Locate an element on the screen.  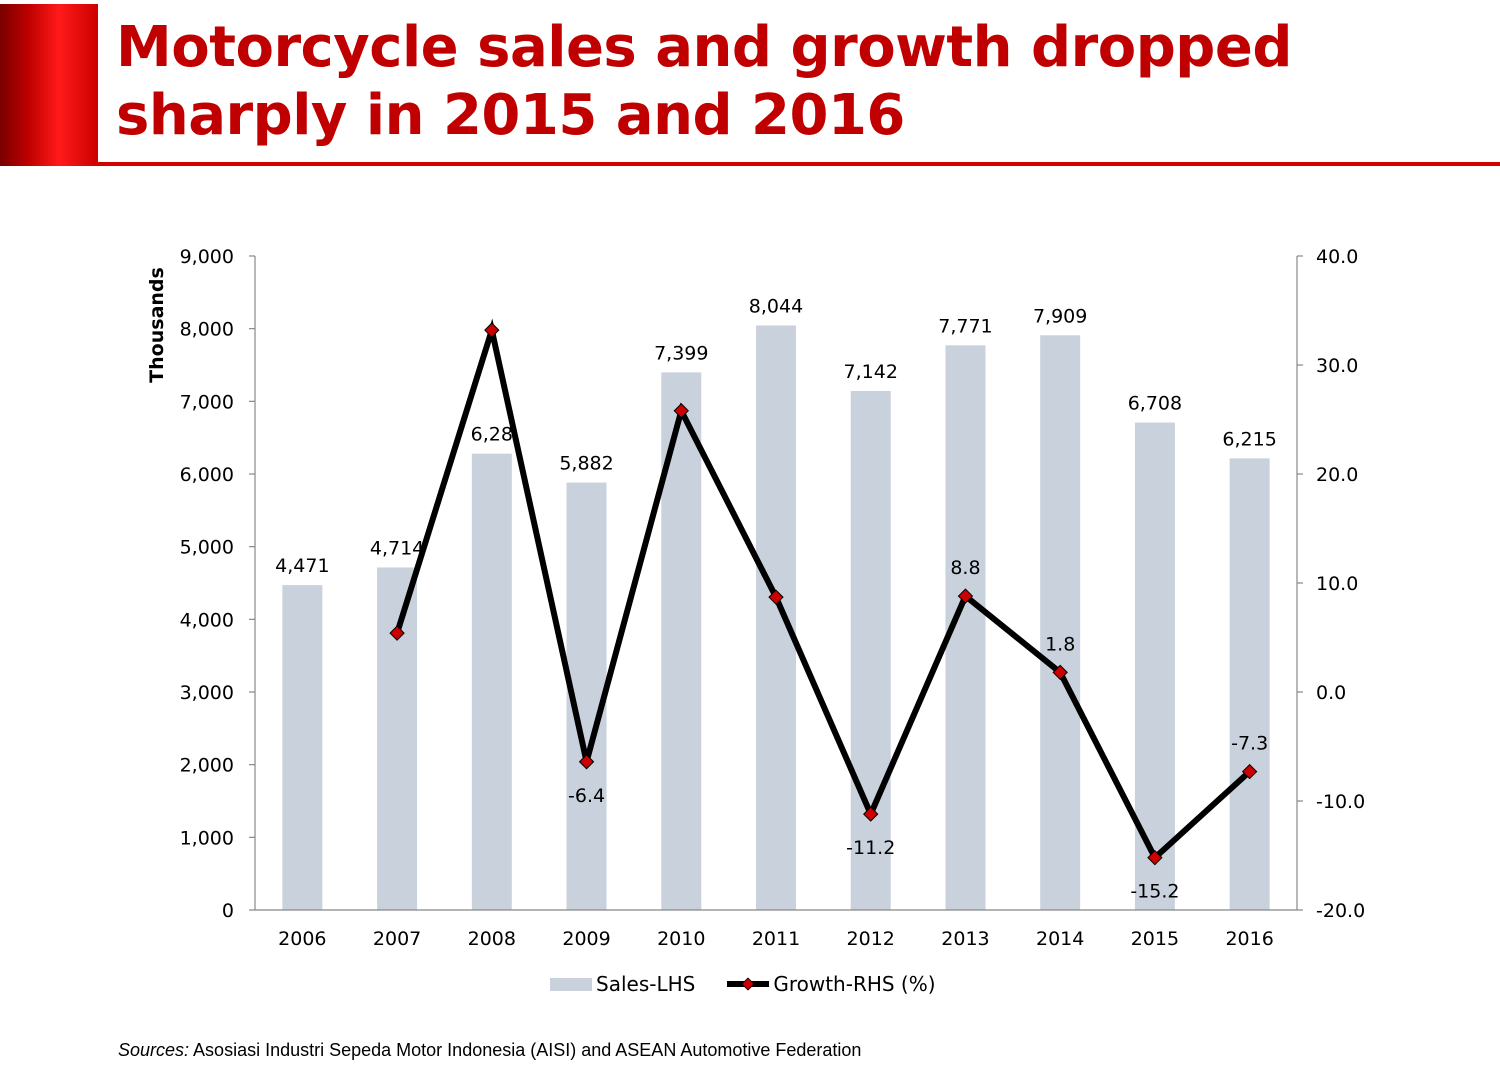
x-tick-label-2012: 2012 is located at coordinates (871, 939).